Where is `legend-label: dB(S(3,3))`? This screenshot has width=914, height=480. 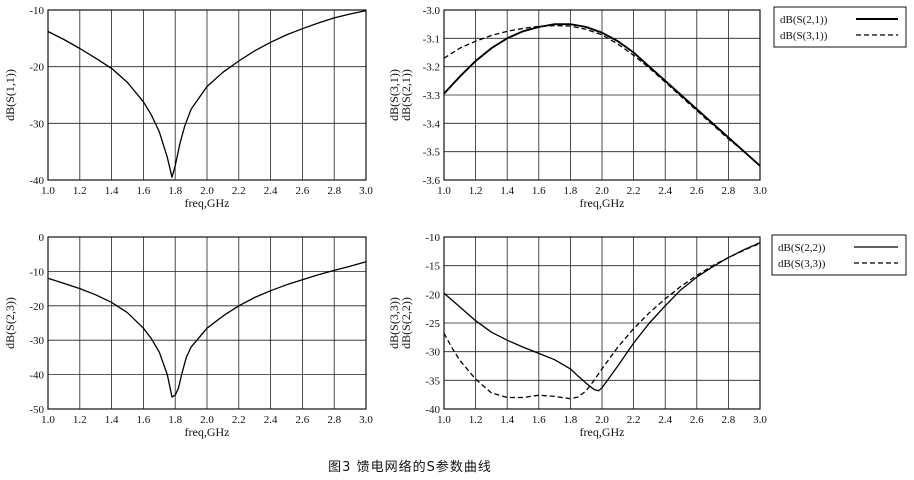 legend-label: dB(S(3,3)) is located at coordinates (802, 264).